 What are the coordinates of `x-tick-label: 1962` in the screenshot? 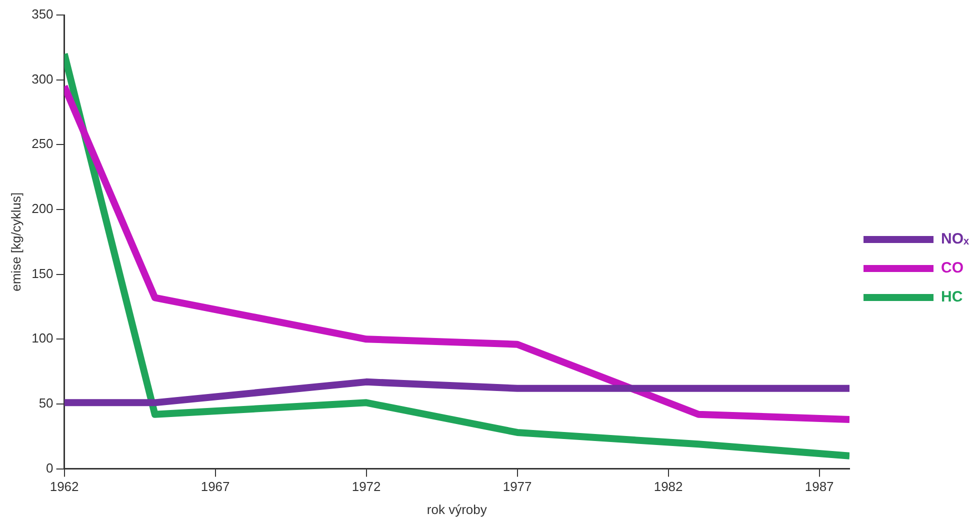 It's located at (64, 486).